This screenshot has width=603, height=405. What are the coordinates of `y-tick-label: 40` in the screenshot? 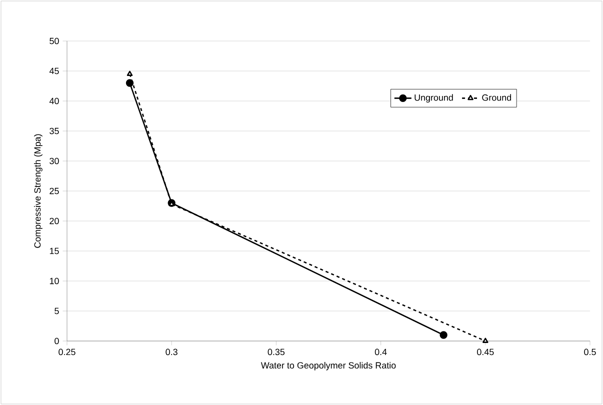 It's located at (54, 101).